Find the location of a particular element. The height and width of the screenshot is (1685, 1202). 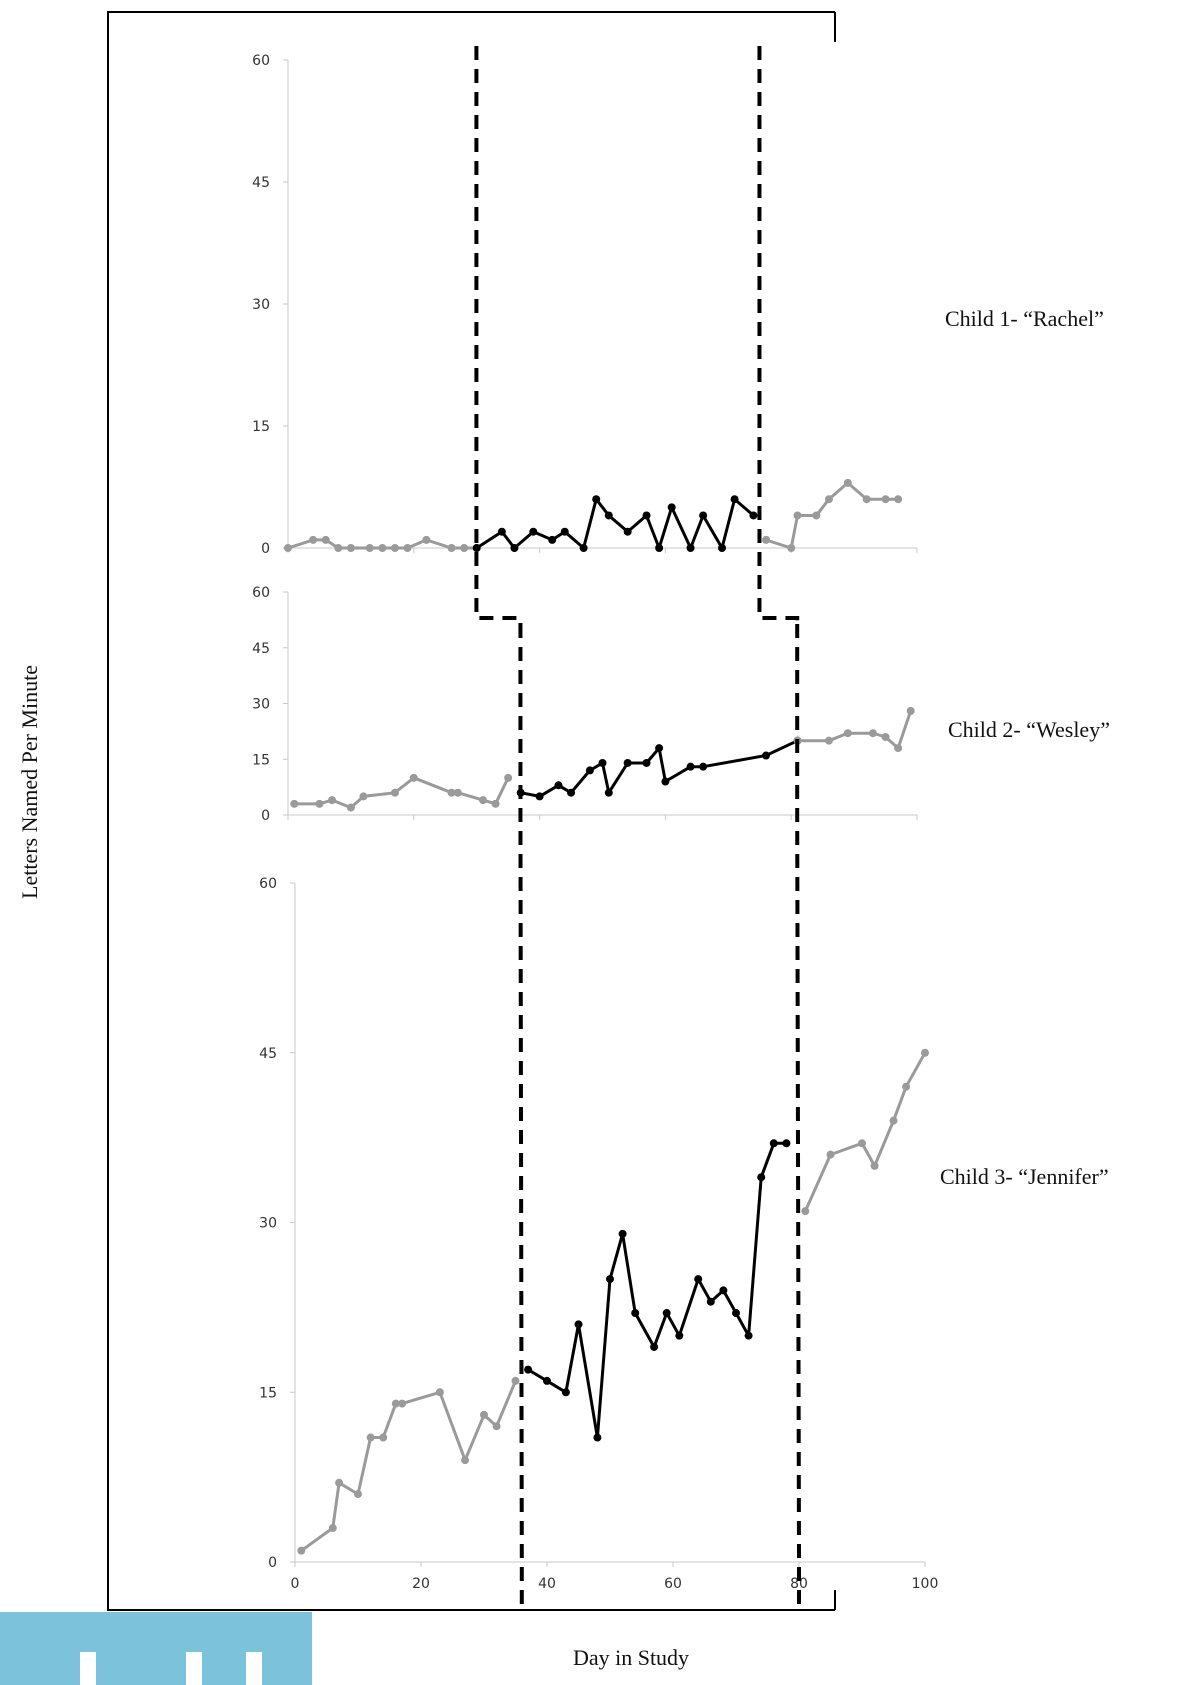

logo-mark-left is located at coordinates (88, 1668).